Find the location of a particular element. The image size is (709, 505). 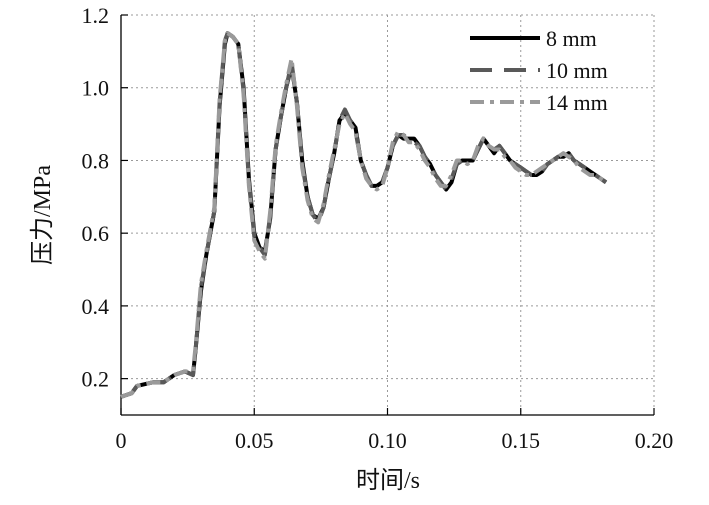

legend: 8 mm 10 mm 14 mm is located at coordinates (539, 70).